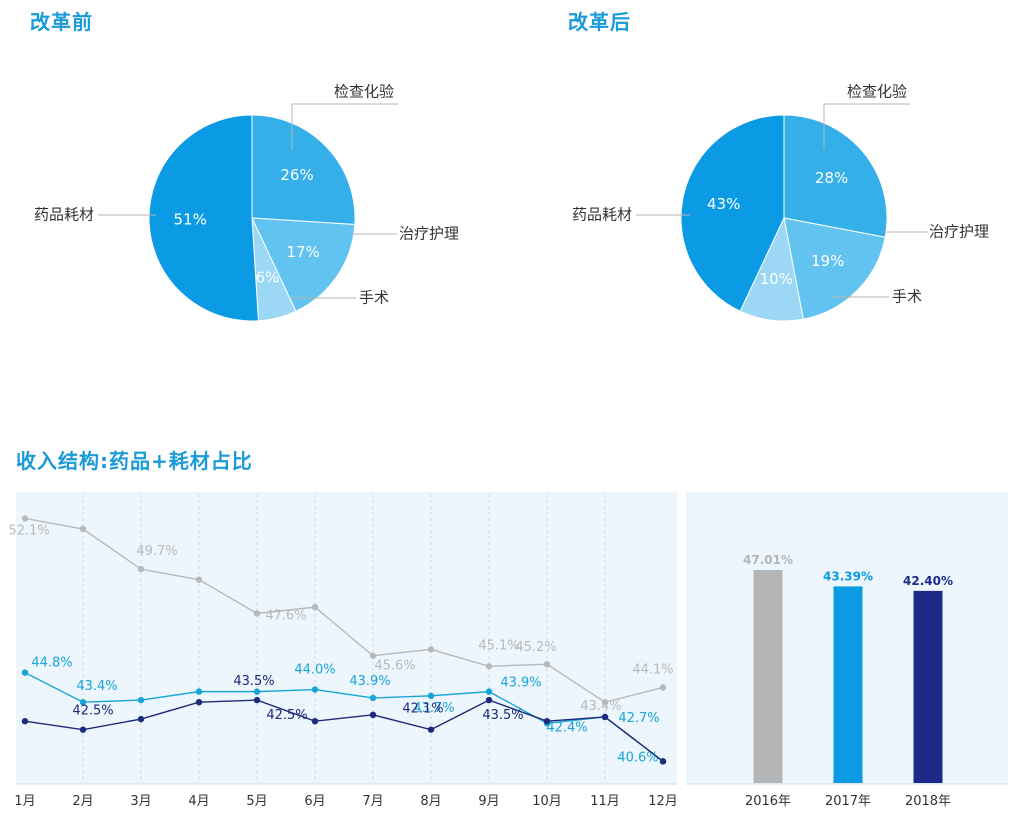 Image resolution: width=1016 pixels, height=813 pixels. I want to click on line-x-tick-label: 10月, so click(547, 801).